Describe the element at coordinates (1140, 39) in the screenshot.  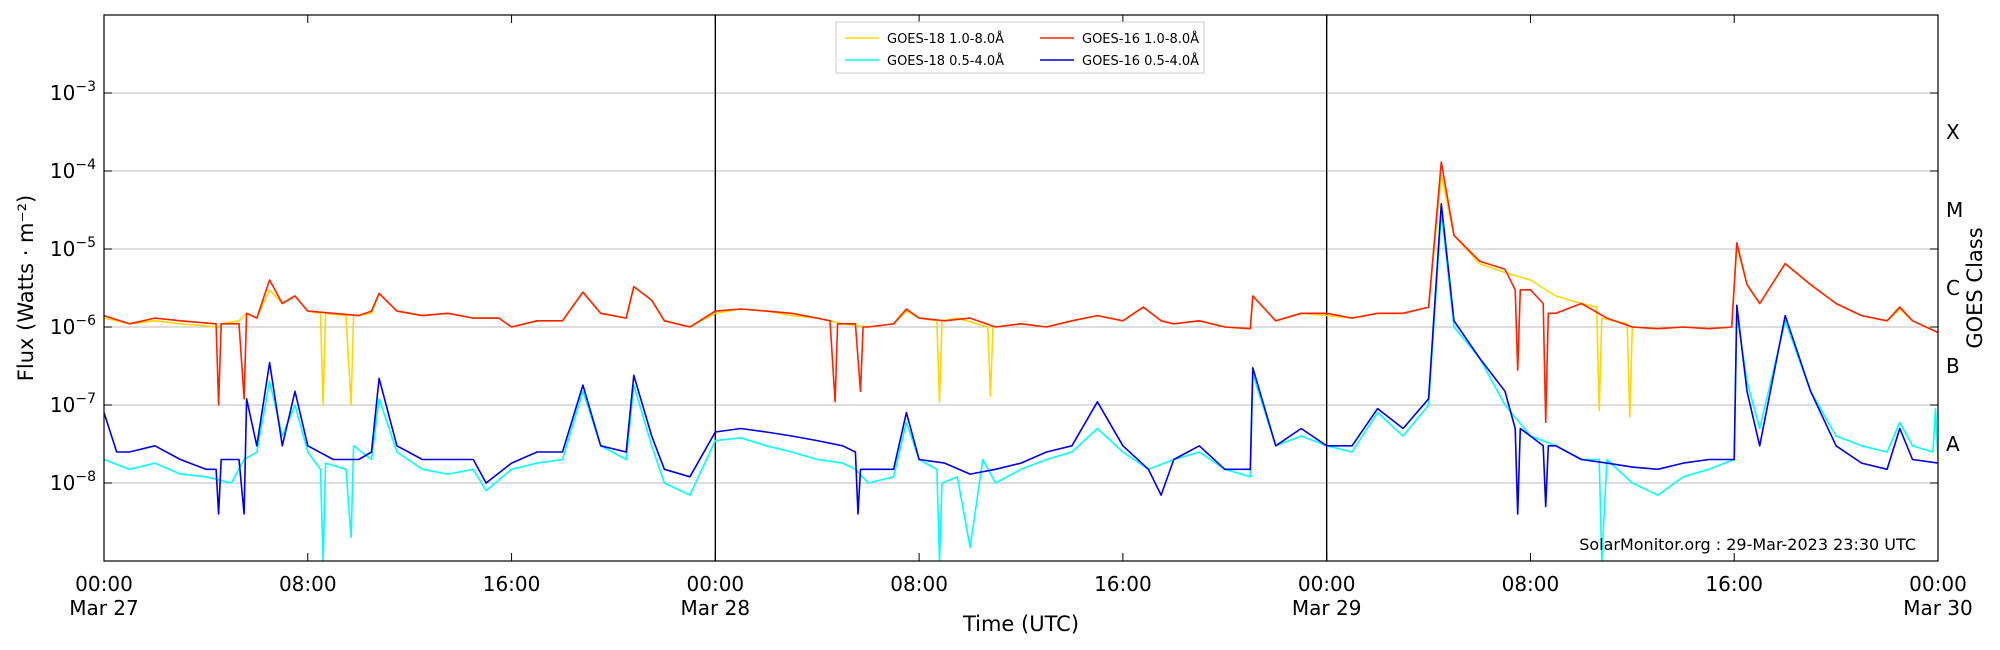
I see `legend-label: GOES-16 1.0-8.0Å` at that location.